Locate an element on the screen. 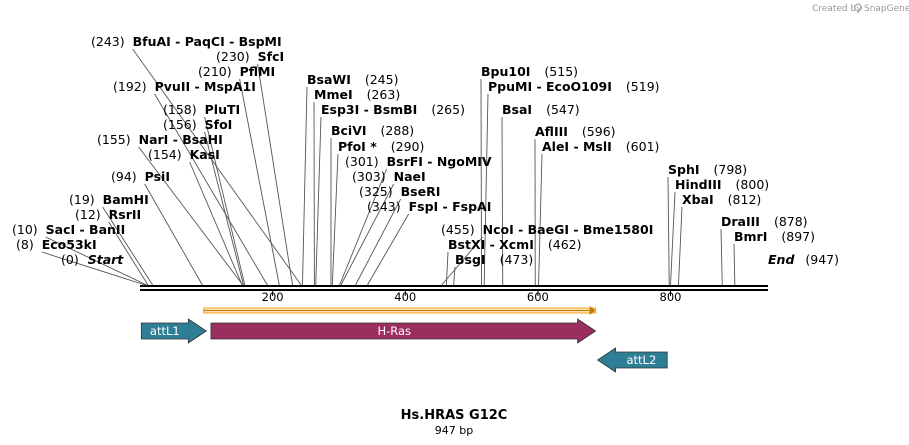  site-position: (800) is located at coordinates (753, 184).